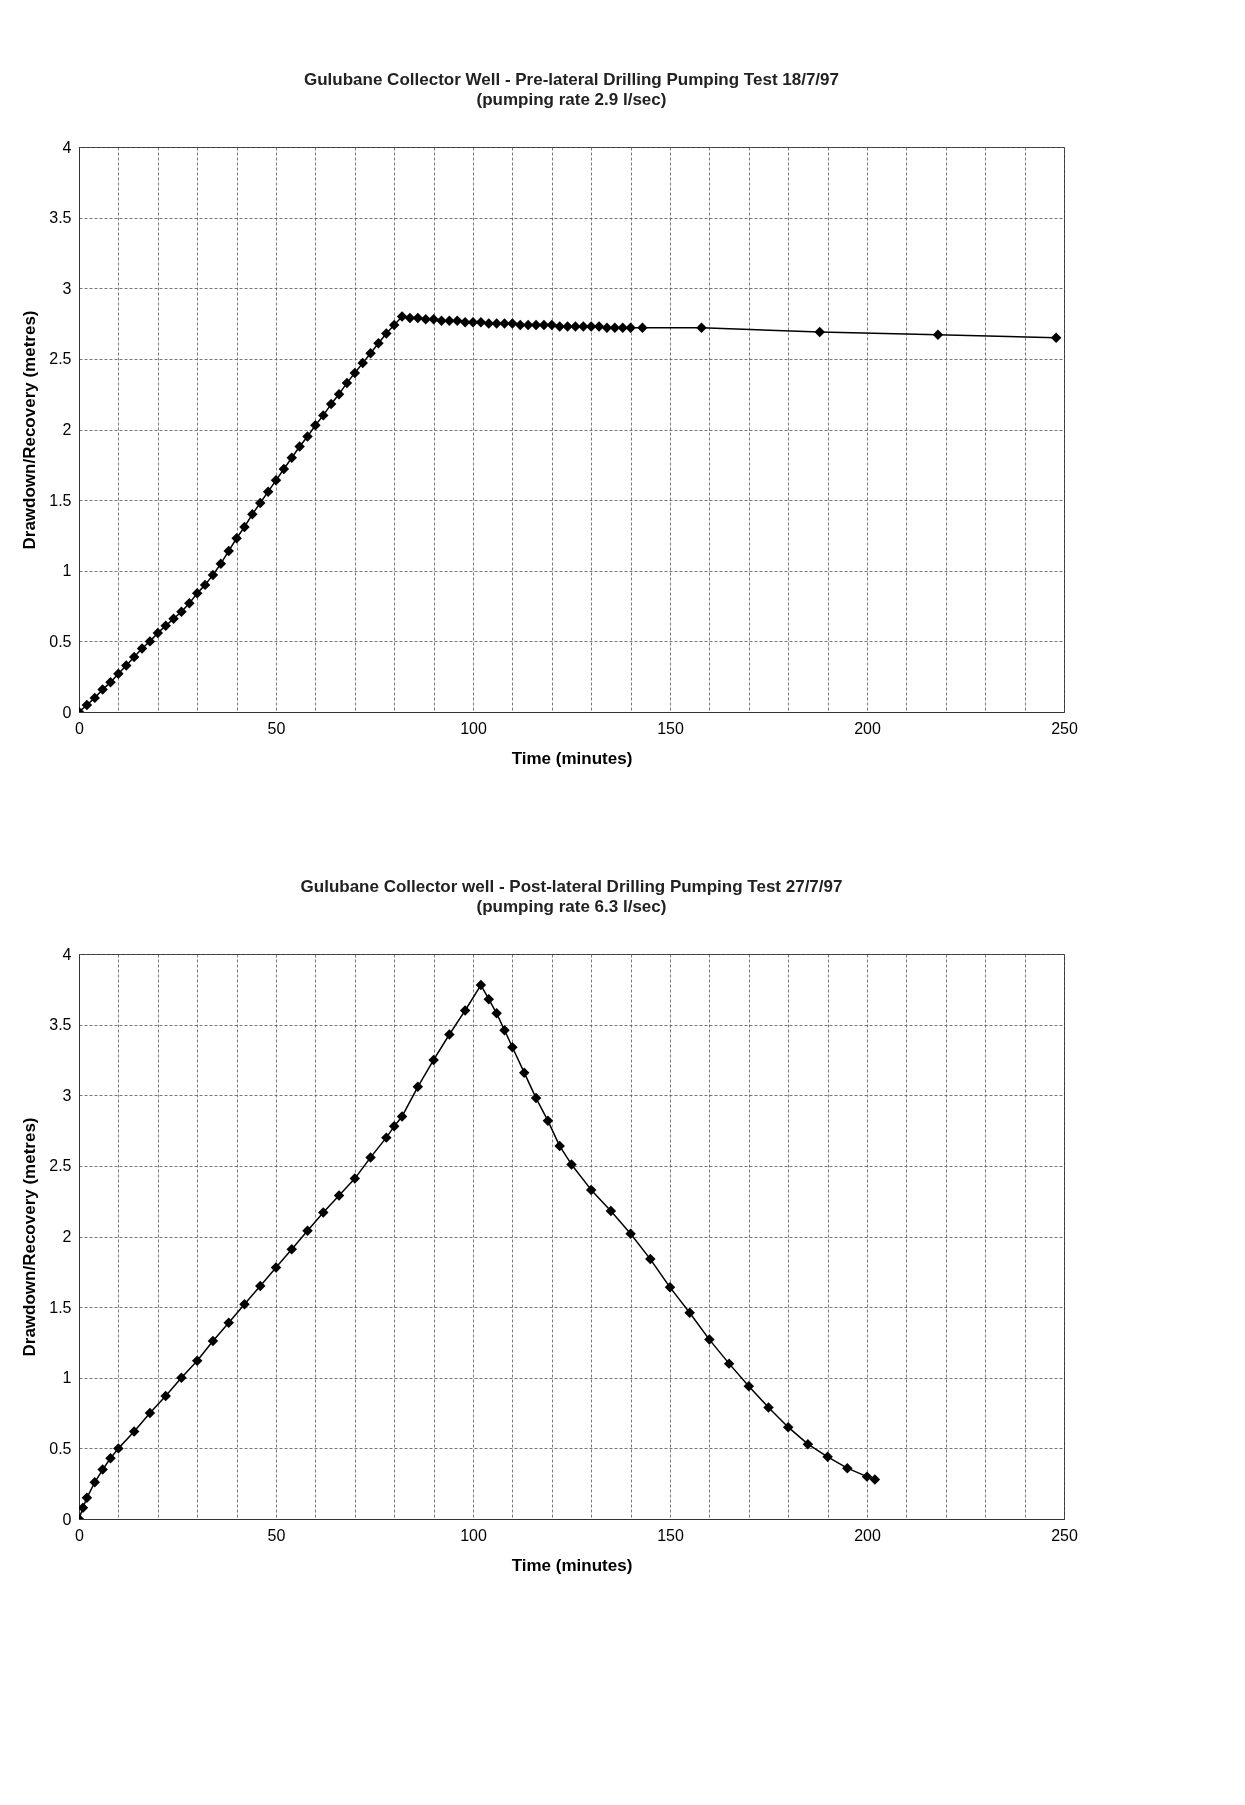 This screenshot has width=1245, height=1805. Describe the element at coordinates (571, 79) in the screenshot. I see `chart-title: Gulubane Collector Well - Pre-lateral Drilling Pumping Test 18/7/97` at that location.